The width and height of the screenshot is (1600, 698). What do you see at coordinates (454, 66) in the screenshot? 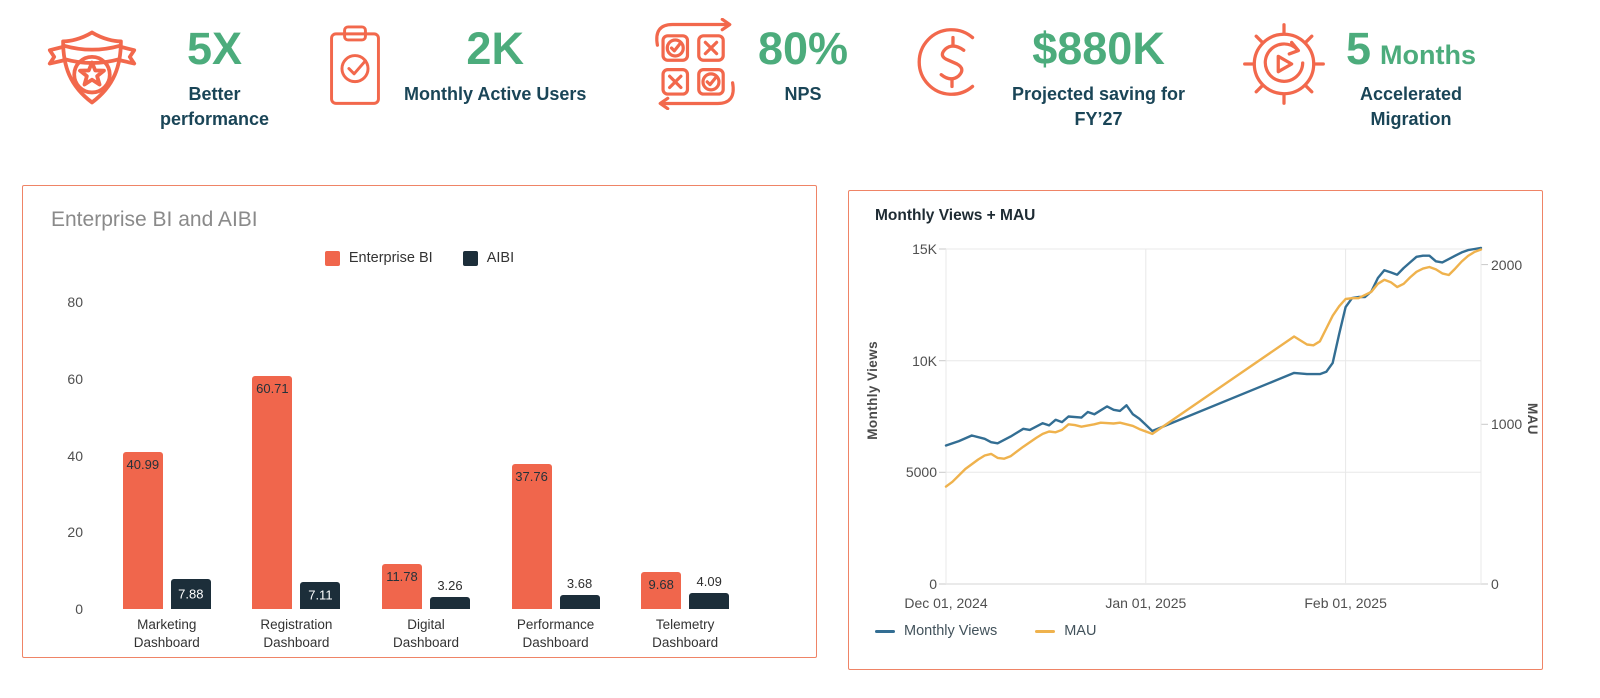
I see `kpi-stat: 2K Monthly Active Users` at bounding box center [454, 66].